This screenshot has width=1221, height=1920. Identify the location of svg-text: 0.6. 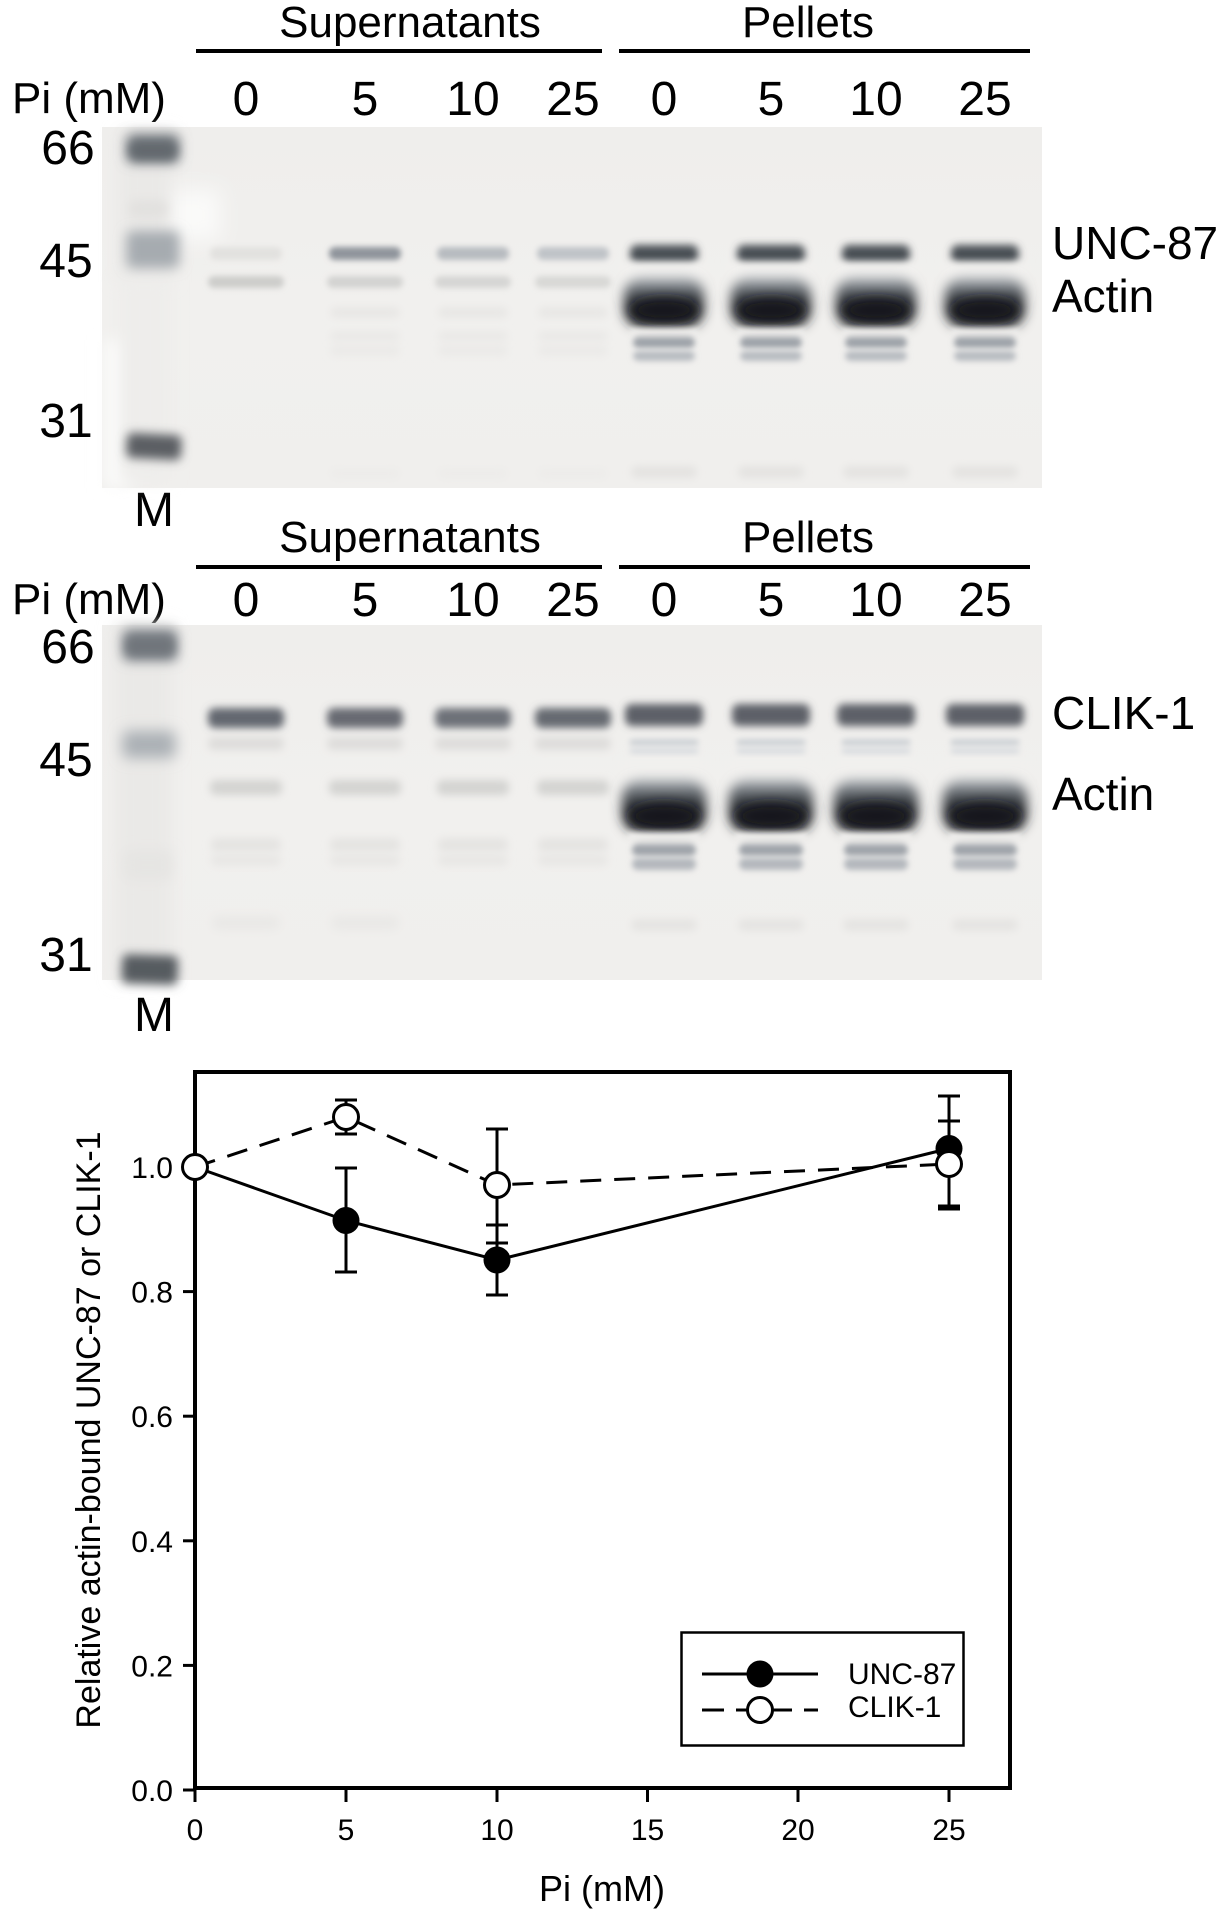
(152, 1417).